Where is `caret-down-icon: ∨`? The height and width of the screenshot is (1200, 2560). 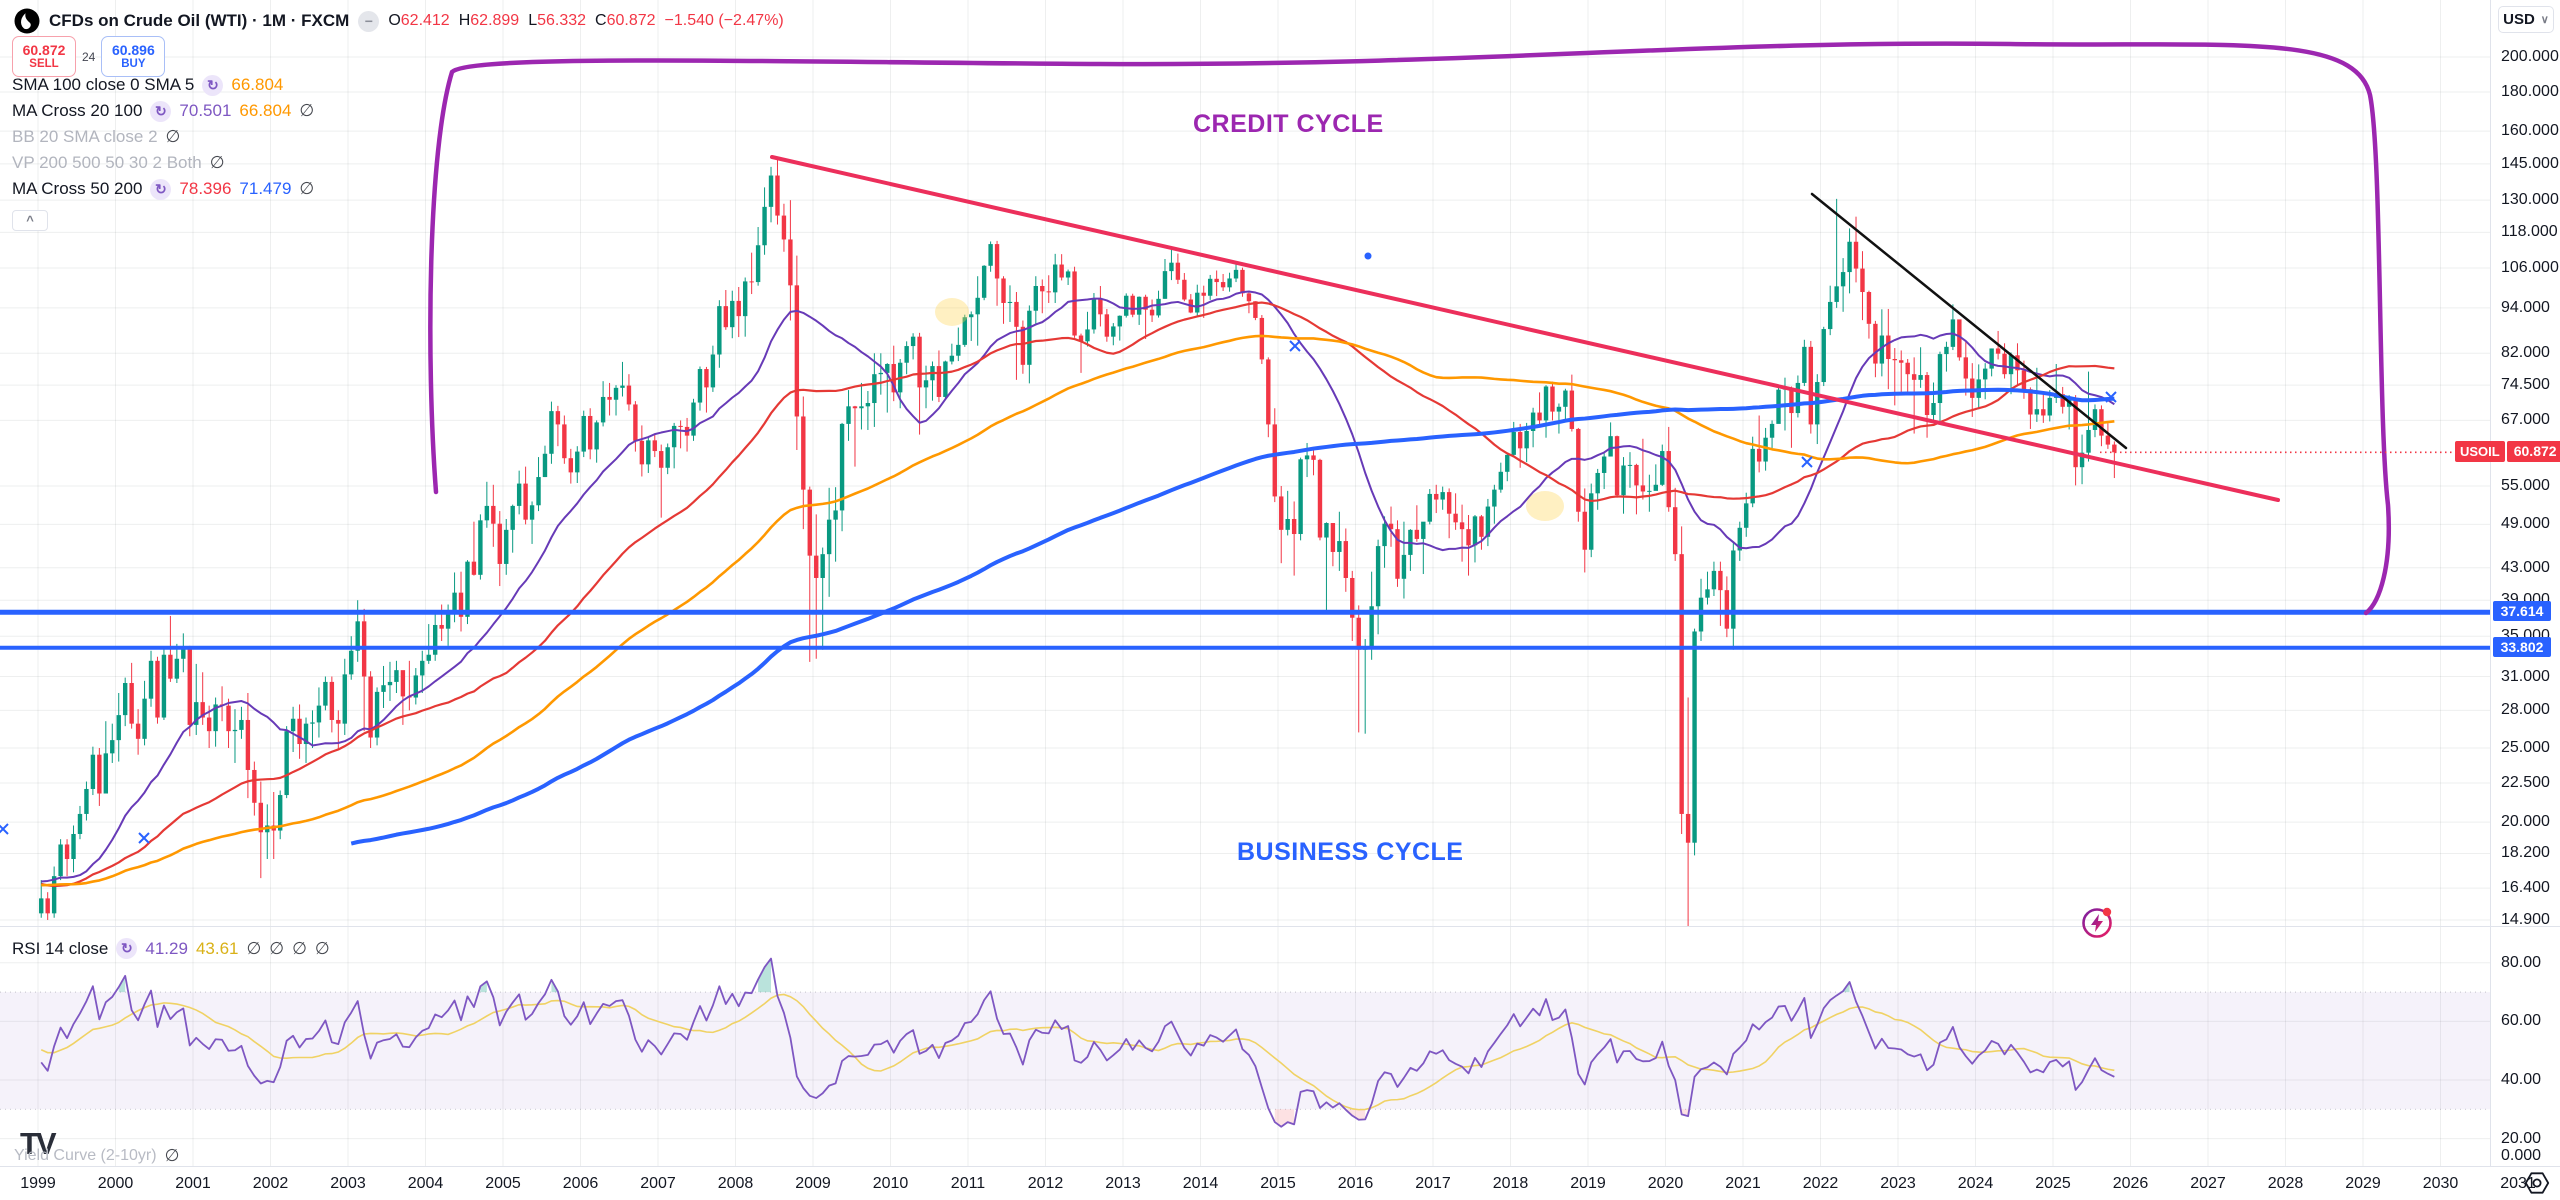 caret-down-icon: ∨ is located at coordinates (2544, 20).